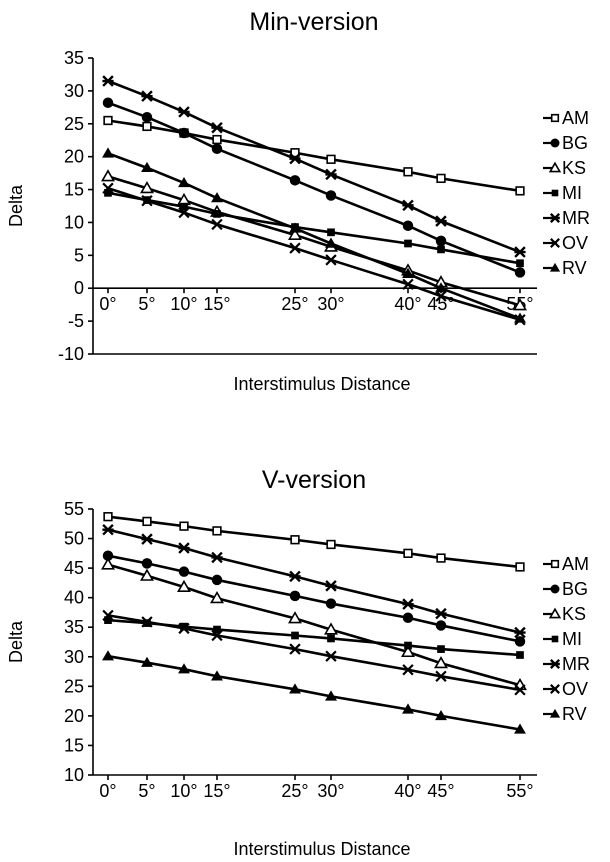 The height and width of the screenshot is (862, 610). I want to click on y-tick-label: -5, so click(76, 321).